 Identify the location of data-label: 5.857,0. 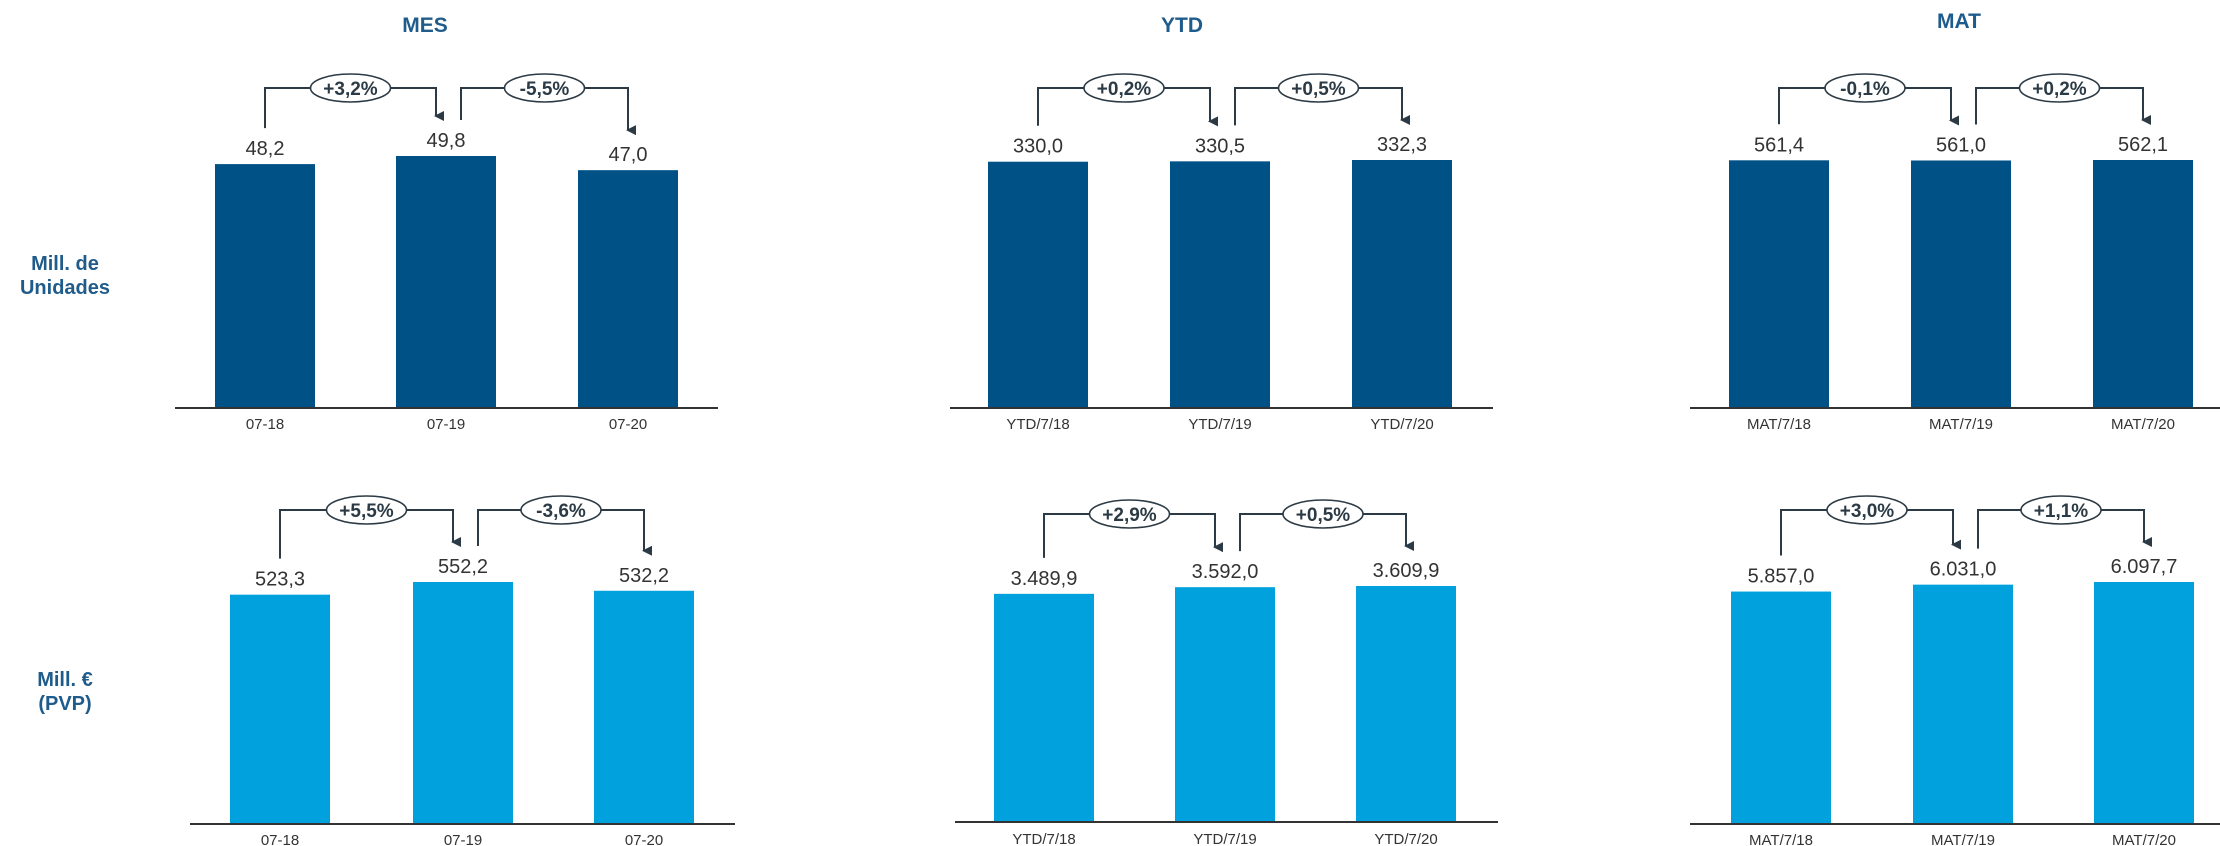
(1781, 577).